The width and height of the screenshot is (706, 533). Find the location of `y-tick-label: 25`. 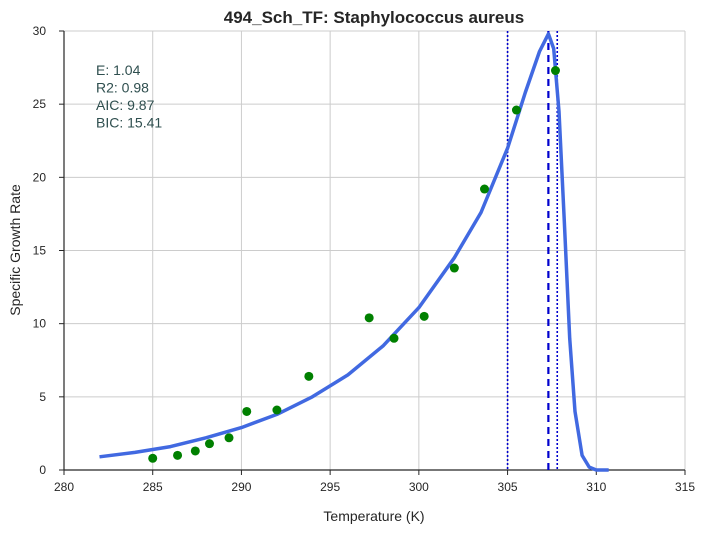

y-tick-label: 25 is located at coordinates (40, 104).